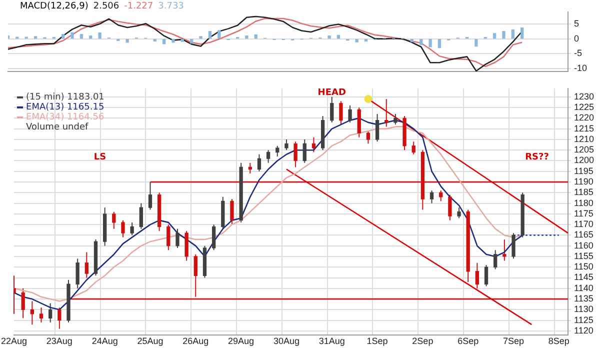  I want to click on y-tick-label: 1170, so click(584, 224).